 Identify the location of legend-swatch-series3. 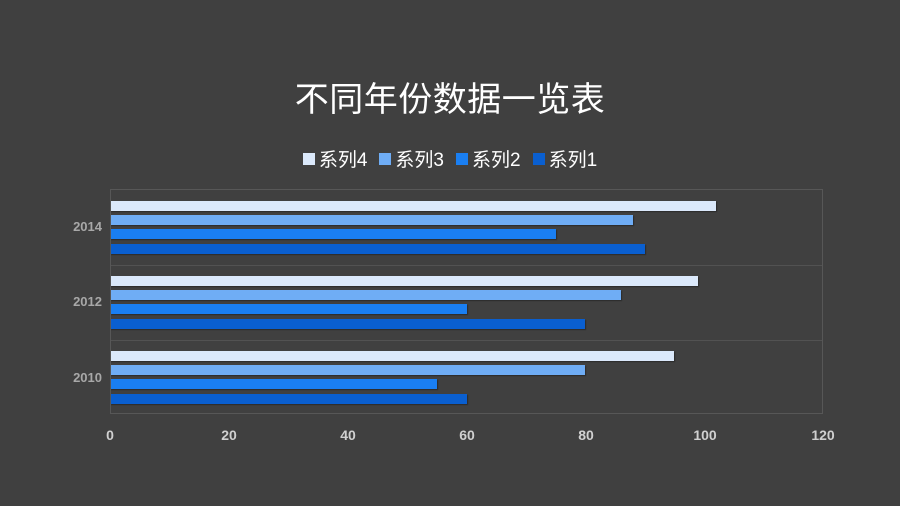
(385, 158).